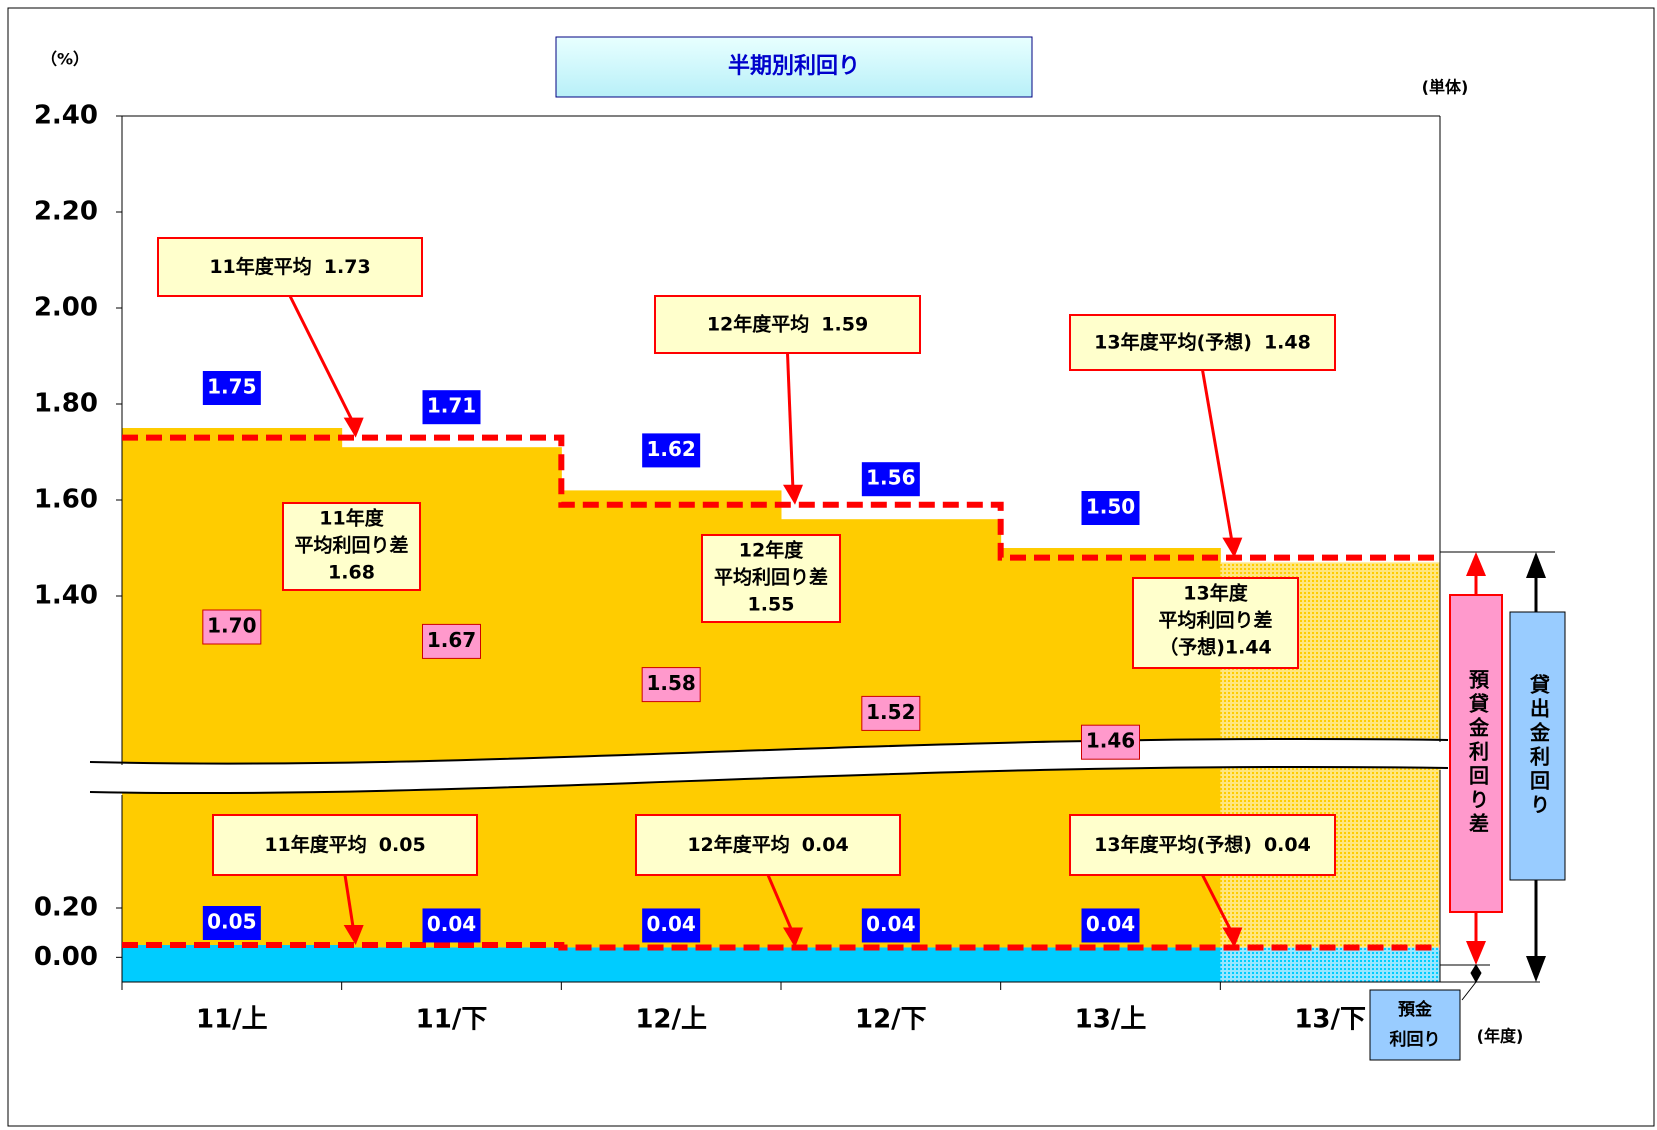 This screenshot has width=1657, height=1130. I want to click on legend-label: 利回り, so click(1415, 1039).